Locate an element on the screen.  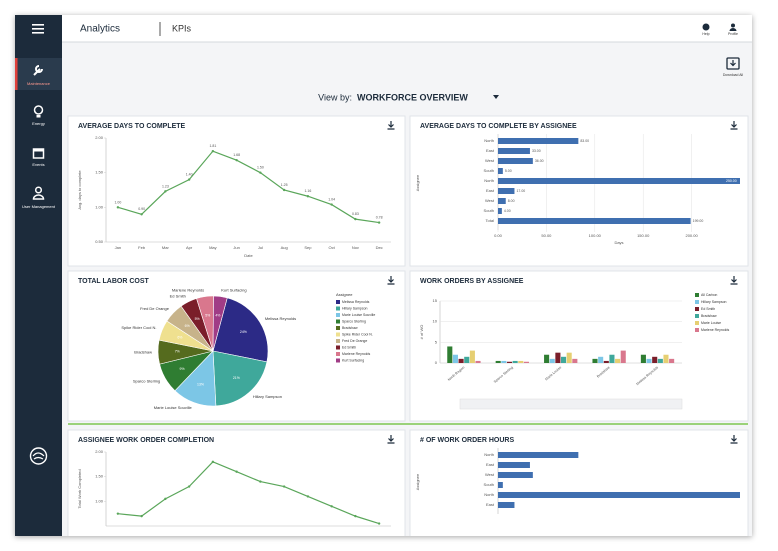
panel-title: TOTAL LABOR COST is located at coordinates (114, 281).